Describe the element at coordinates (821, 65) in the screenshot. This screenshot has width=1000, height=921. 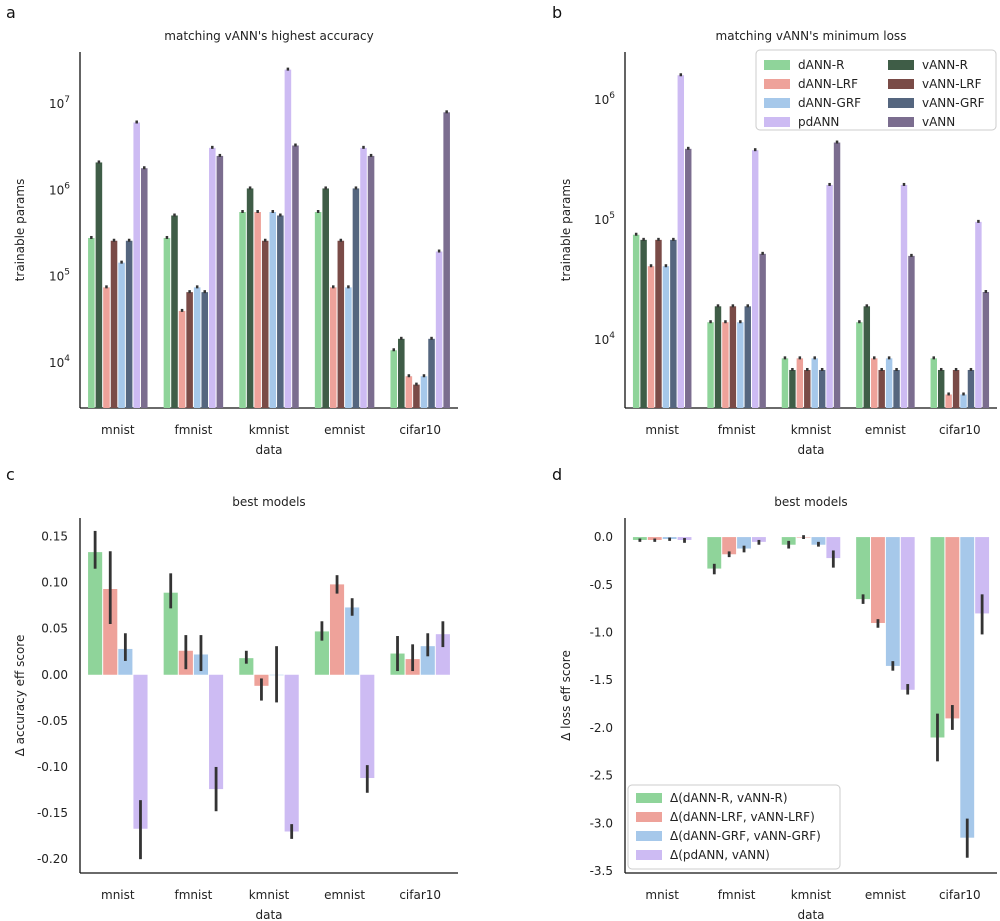
I see `legend-label: dANN-R` at that location.